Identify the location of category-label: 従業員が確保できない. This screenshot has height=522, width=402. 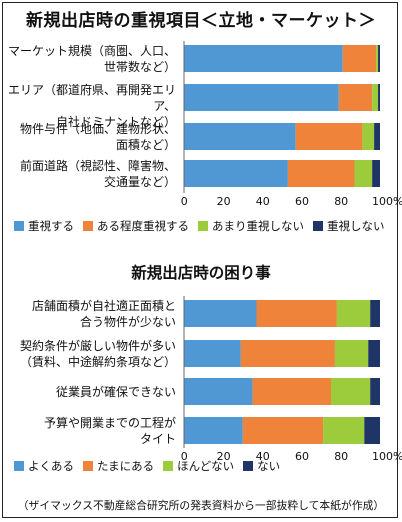
(115, 391).